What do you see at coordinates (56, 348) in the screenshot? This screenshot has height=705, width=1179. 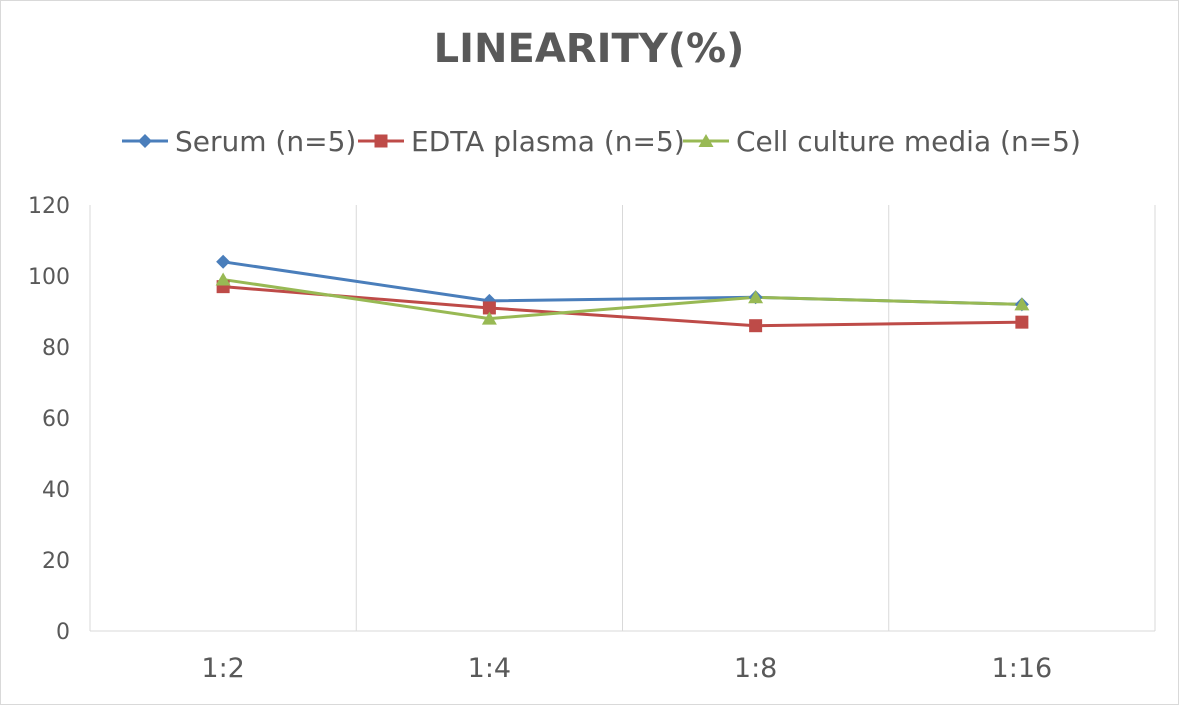 I see `y-tick-label: 80` at bounding box center [56, 348].